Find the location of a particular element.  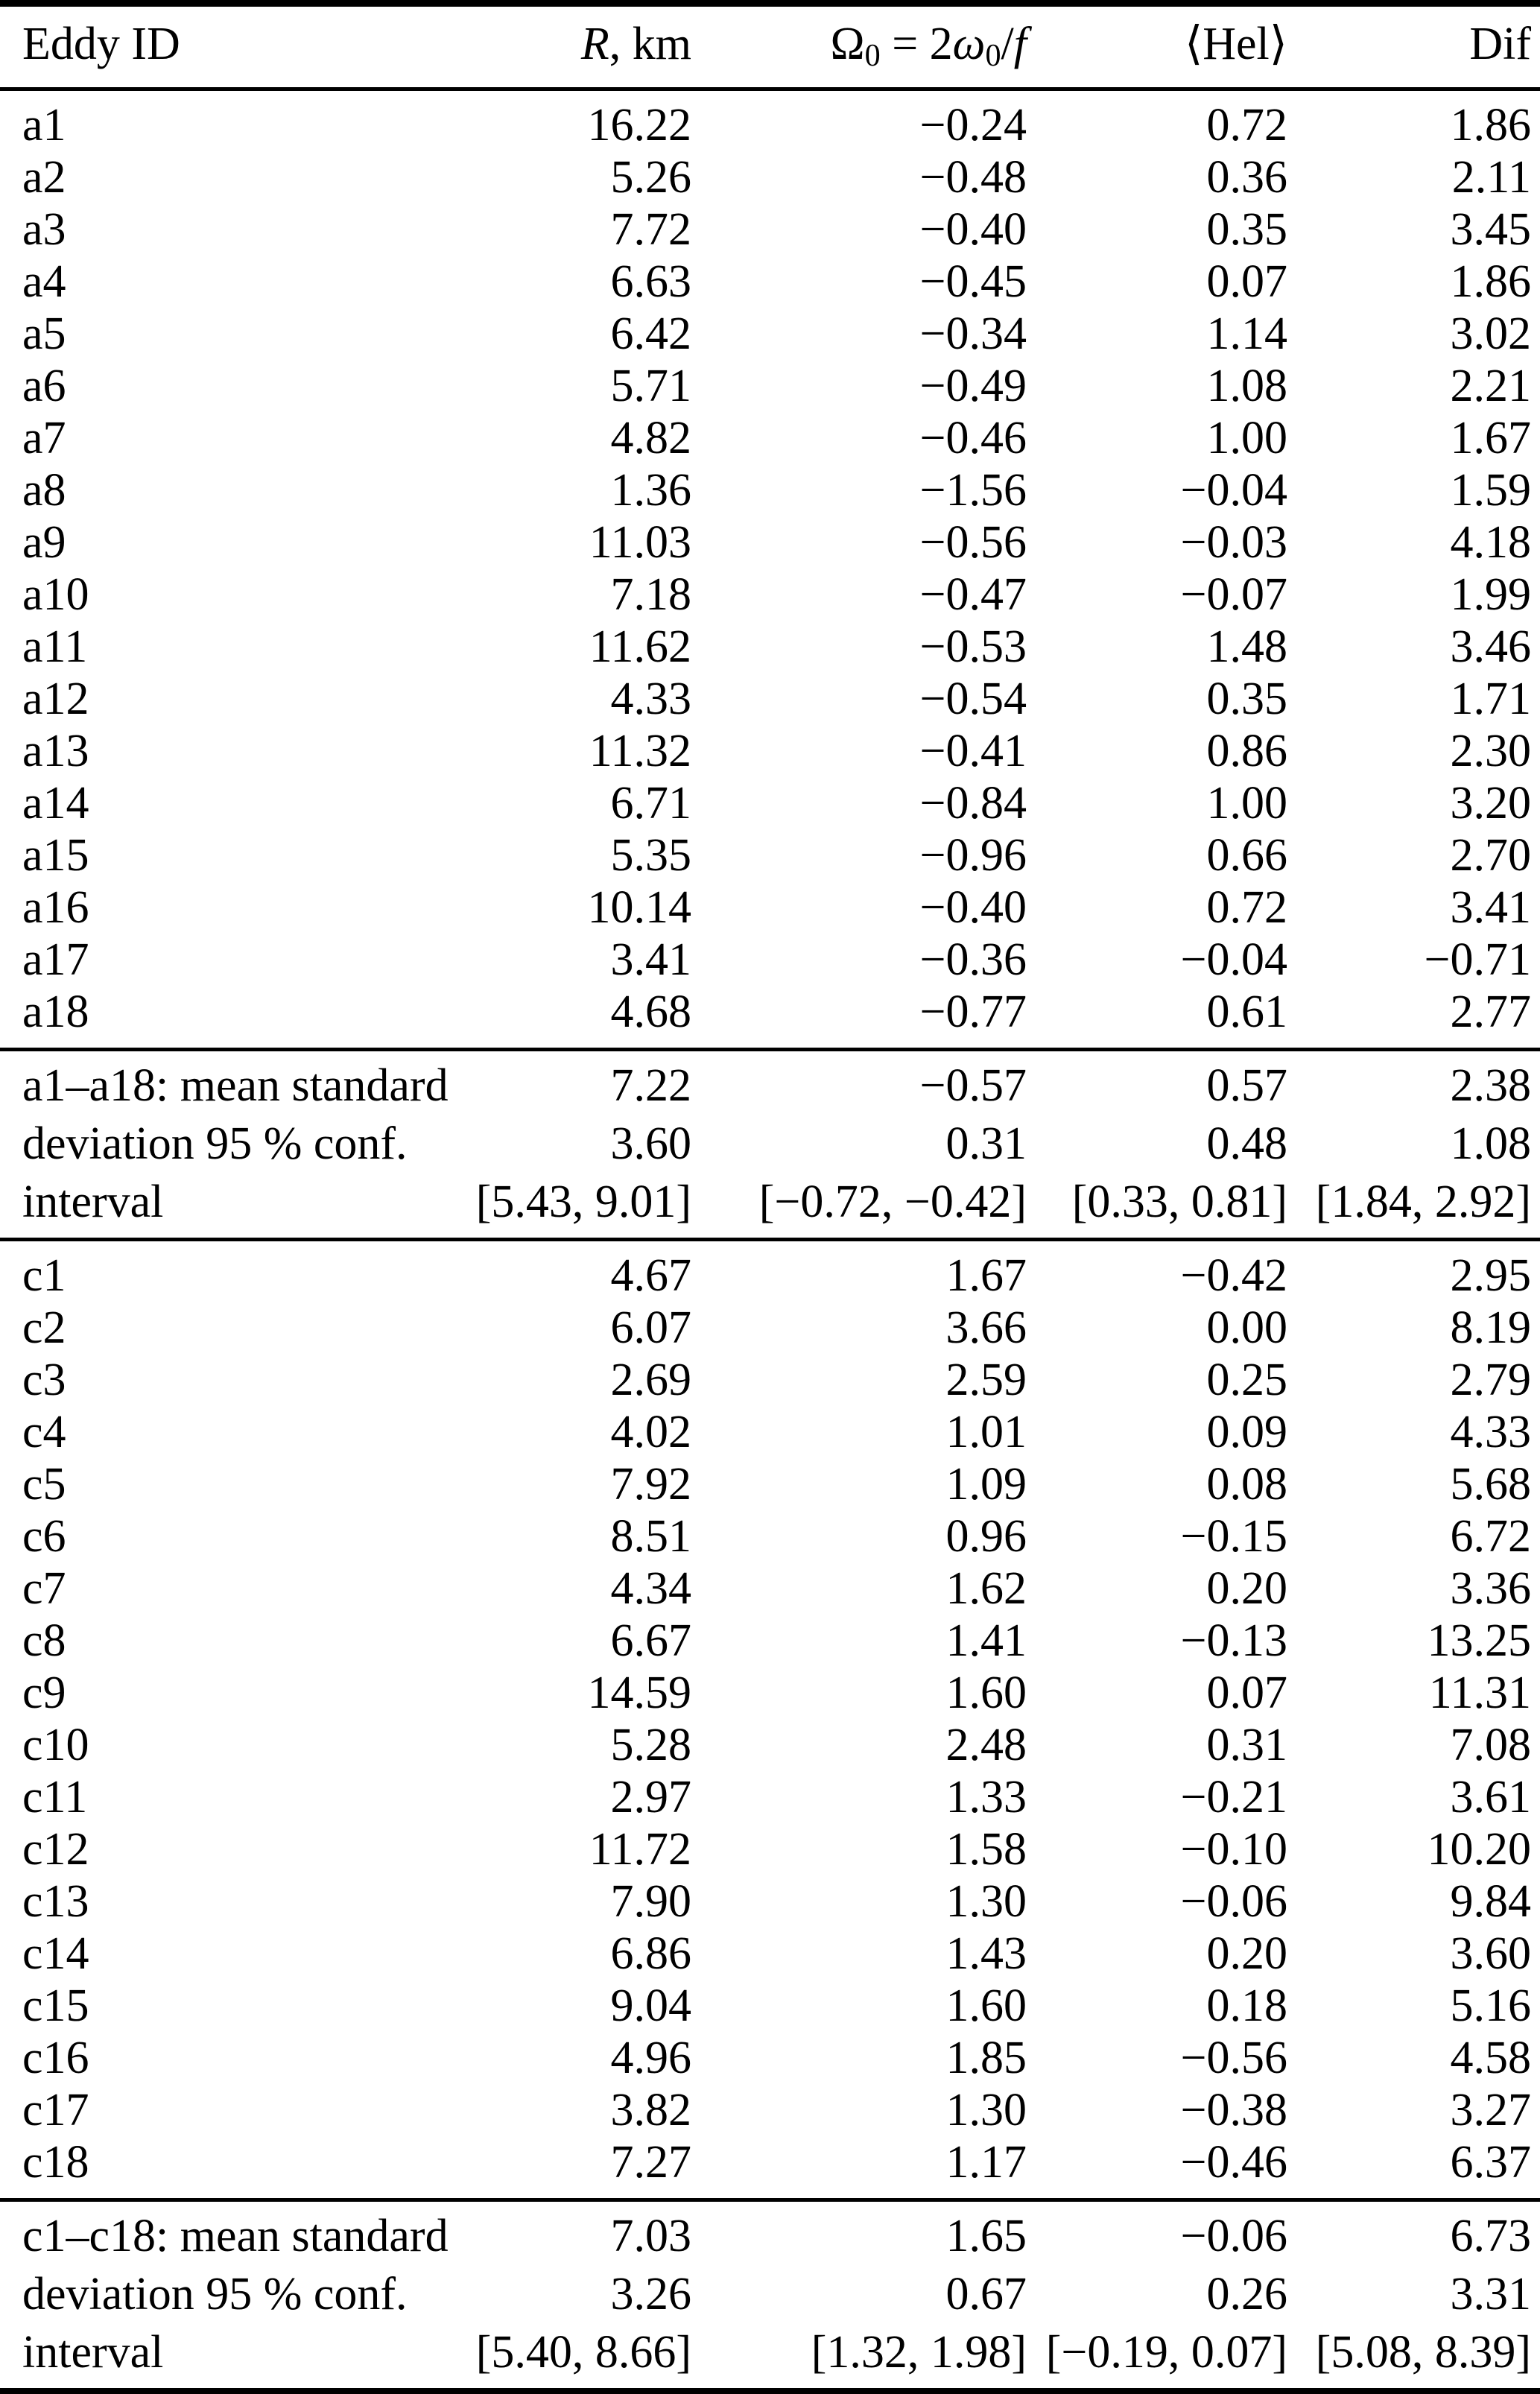

table-row: c14 6.86 1.43 0.20 3.60 is located at coordinates (770, 1954).